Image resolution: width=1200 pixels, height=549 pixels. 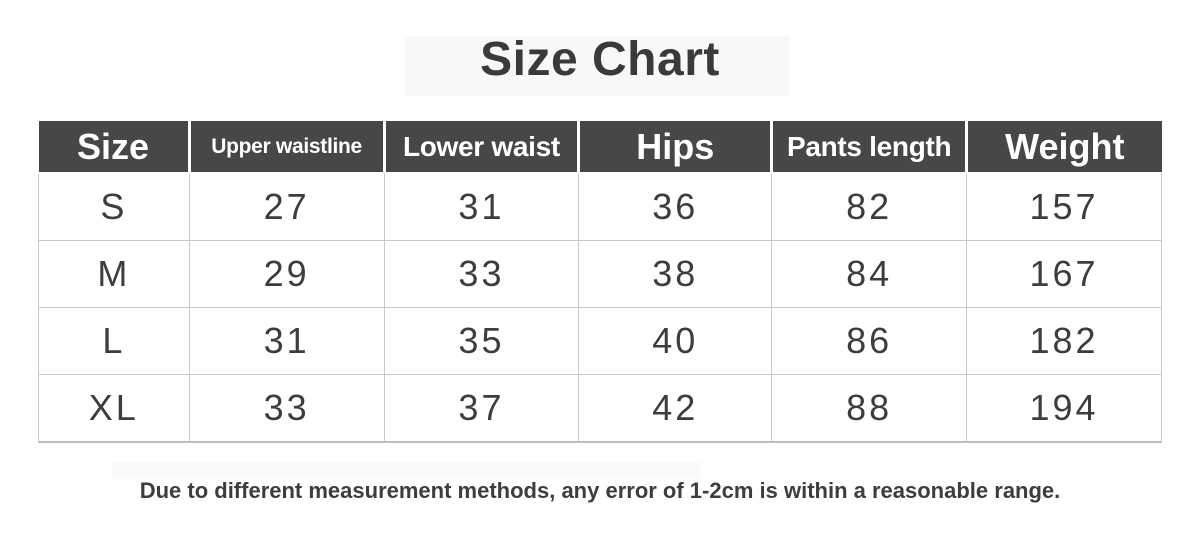 I want to click on upper-waist-cell: 31, so click(x=286, y=341).